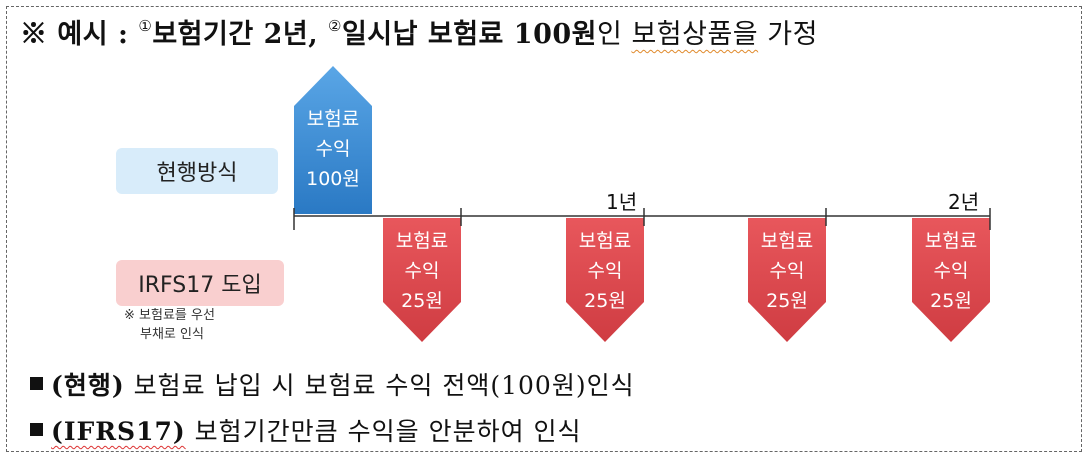 This screenshot has width=1090, height=460. What do you see at coordinates (622, 202) in the screenshot?
I see `tick-label-1y: 1년` at bounding box center [622, 202].